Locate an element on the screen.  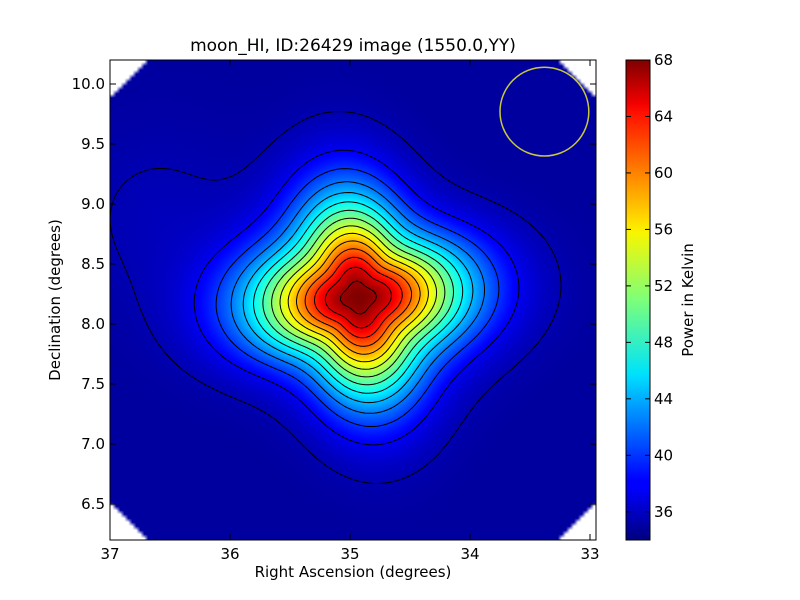
y-axis-label: Declination (degrees) is located at coordinates (55, 300).